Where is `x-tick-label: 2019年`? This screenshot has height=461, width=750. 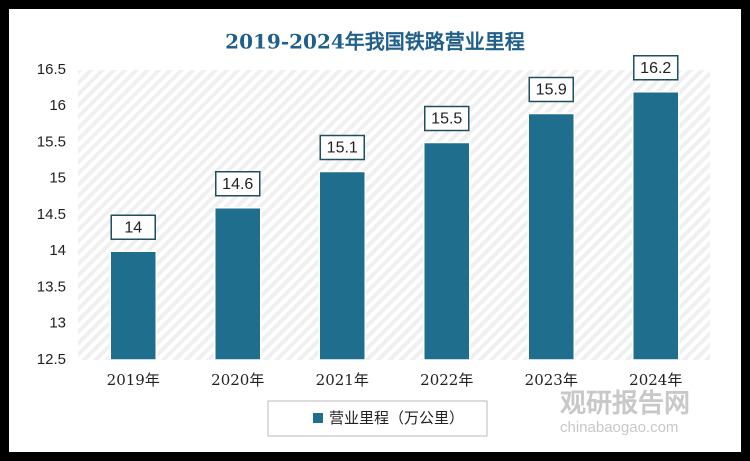
x-tick-label: 2019年 is located at coordinates (133, 380).